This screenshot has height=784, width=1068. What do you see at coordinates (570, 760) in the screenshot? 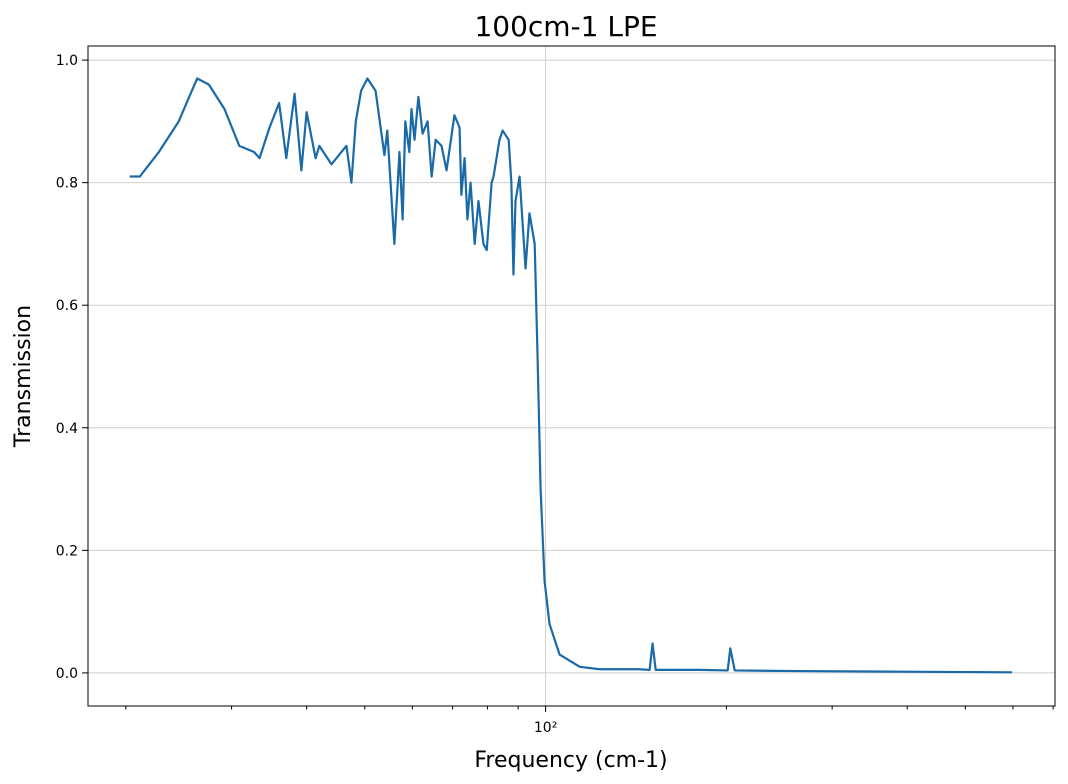
I see `x-axis-label: Frequency (cm-1)` at bounding box center [570, 760].